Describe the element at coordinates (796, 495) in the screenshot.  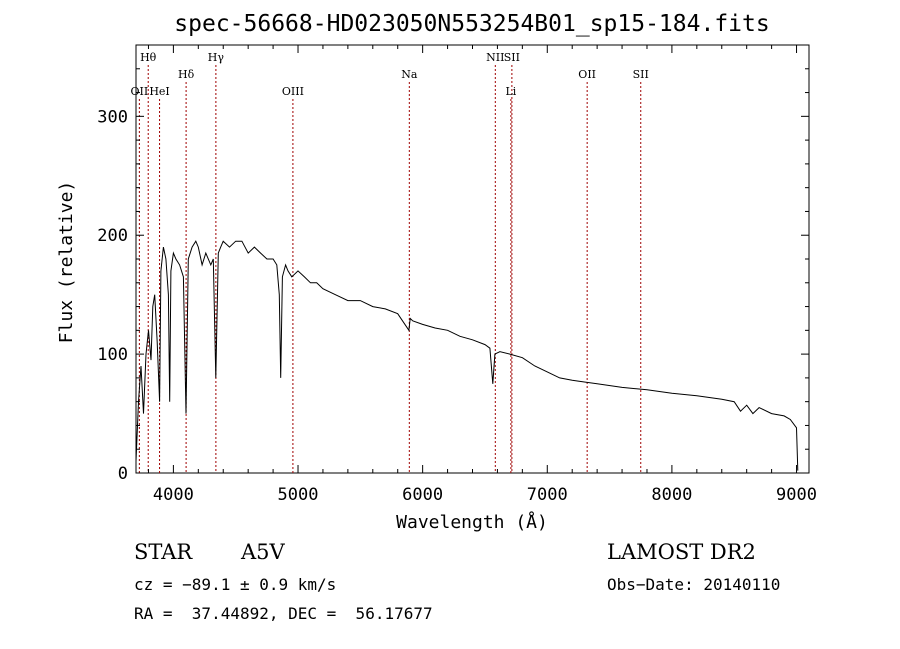
I see `x-tick-label: 9000` at that location.